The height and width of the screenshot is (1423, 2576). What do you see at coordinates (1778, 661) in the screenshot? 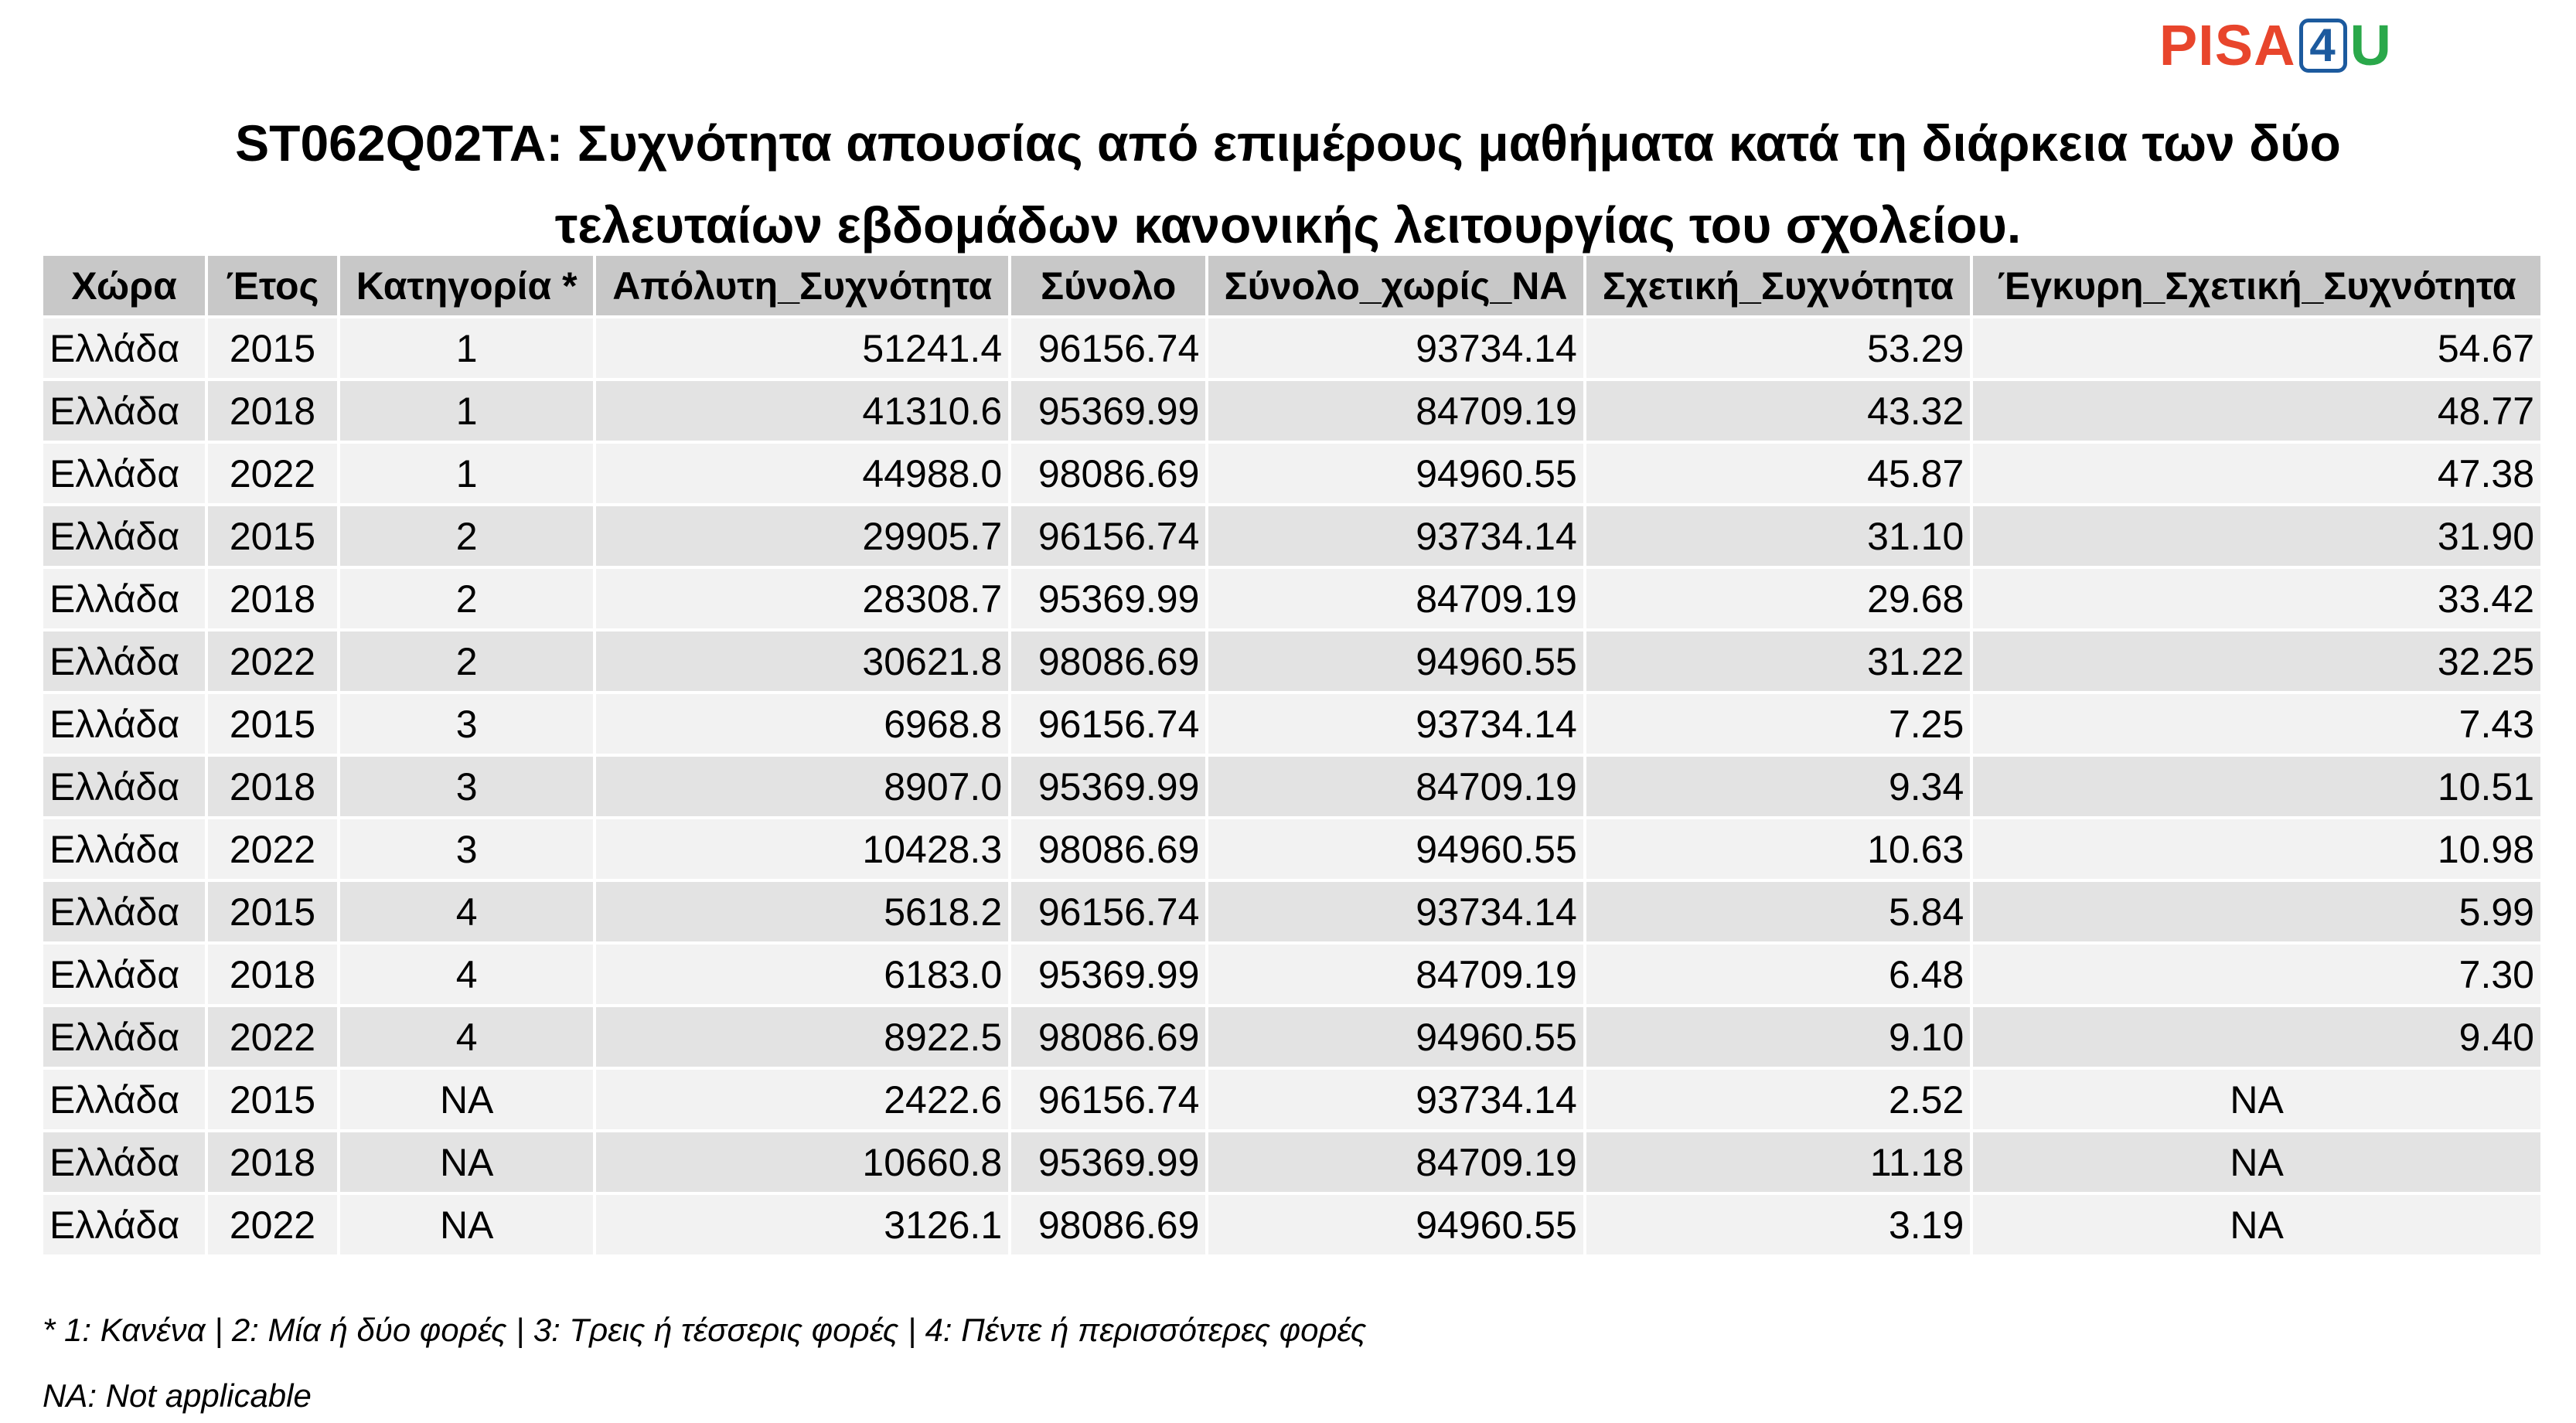
I see `cell-relative-frequency: 31.22` at bounding box center [1778, 661].